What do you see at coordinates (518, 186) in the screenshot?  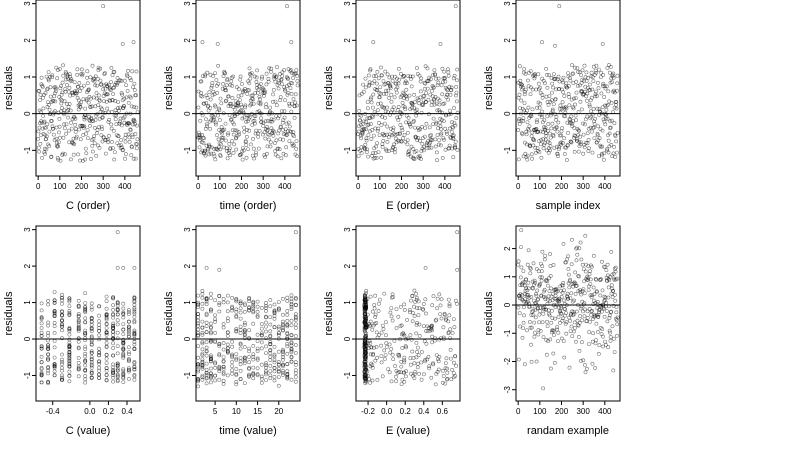 I see `x-tick-label: 0` at bounding box center [518, 186].